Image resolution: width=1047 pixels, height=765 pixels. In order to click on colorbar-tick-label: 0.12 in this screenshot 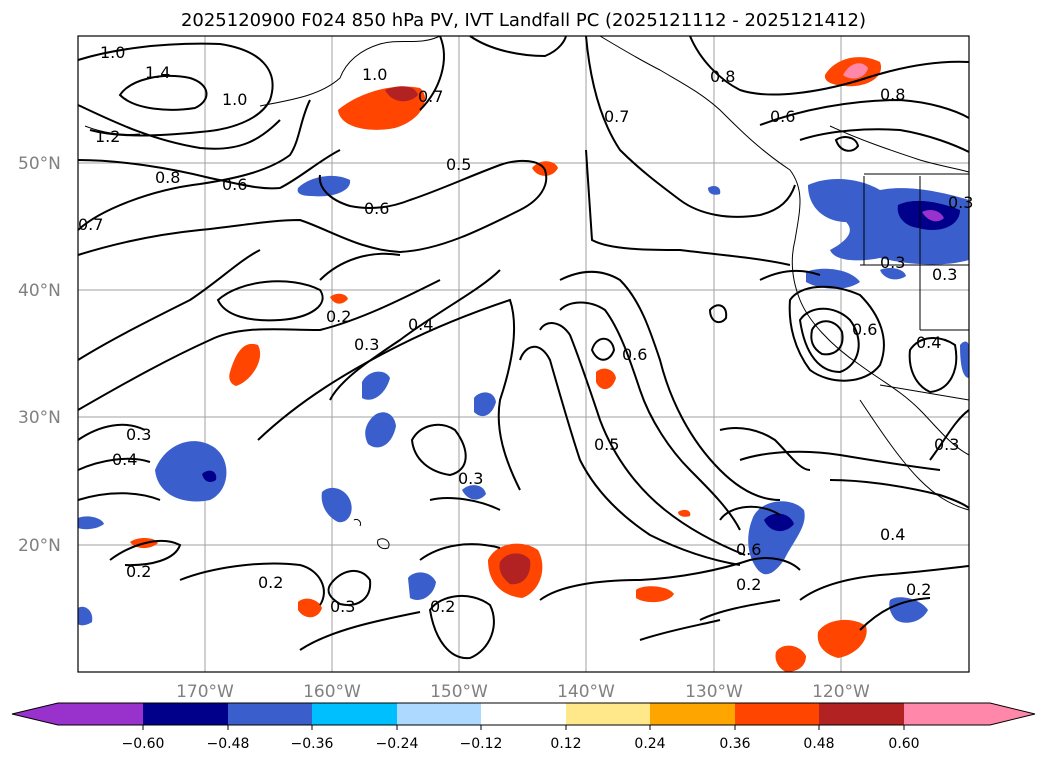, I will do `click(565, 744)`.